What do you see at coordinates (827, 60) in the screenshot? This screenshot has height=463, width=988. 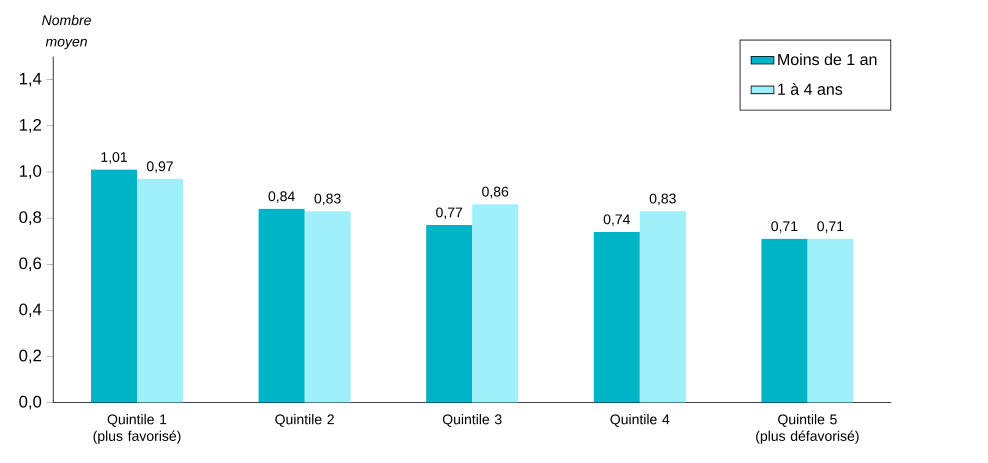 I see `legend-label: Moins de 1 an` at bounding box center [827, 60].